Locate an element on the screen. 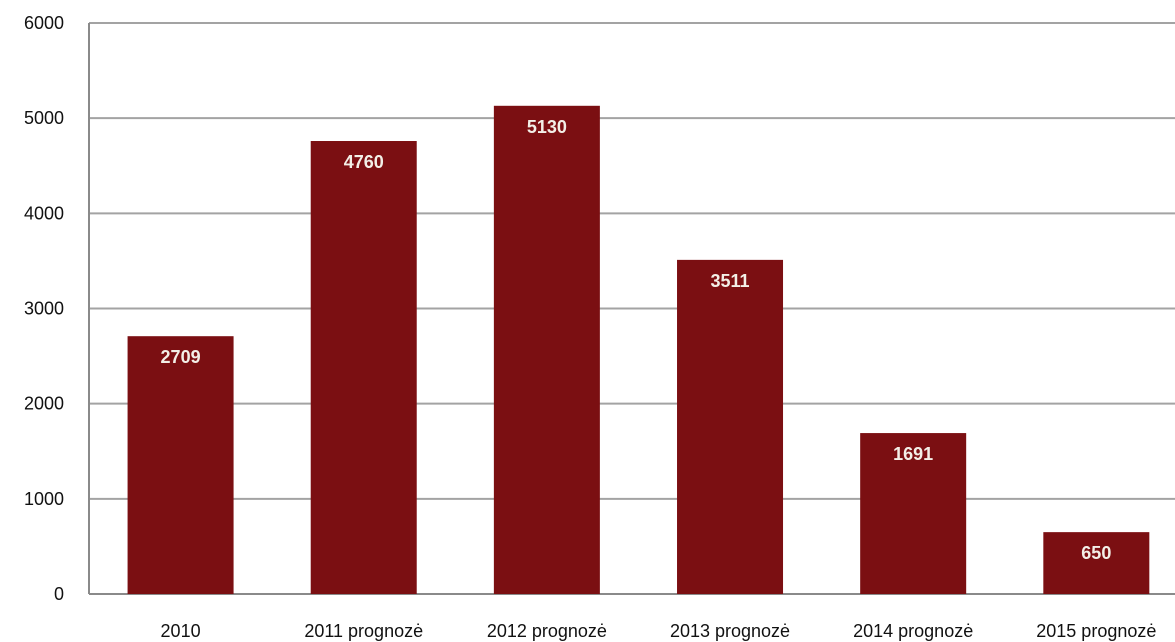  y-tick-label: 1000 is located at coordinates (44, 499).